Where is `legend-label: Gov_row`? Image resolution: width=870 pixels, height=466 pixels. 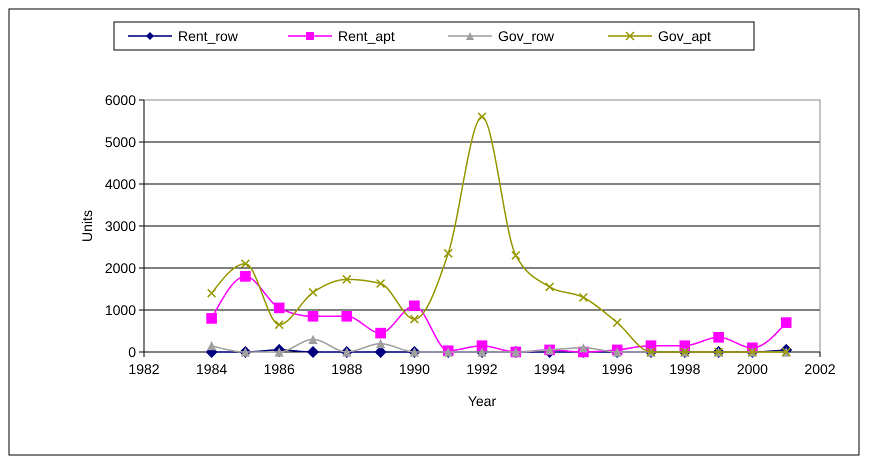 legend-label: Gov_row is located at coordinates (526, 36).